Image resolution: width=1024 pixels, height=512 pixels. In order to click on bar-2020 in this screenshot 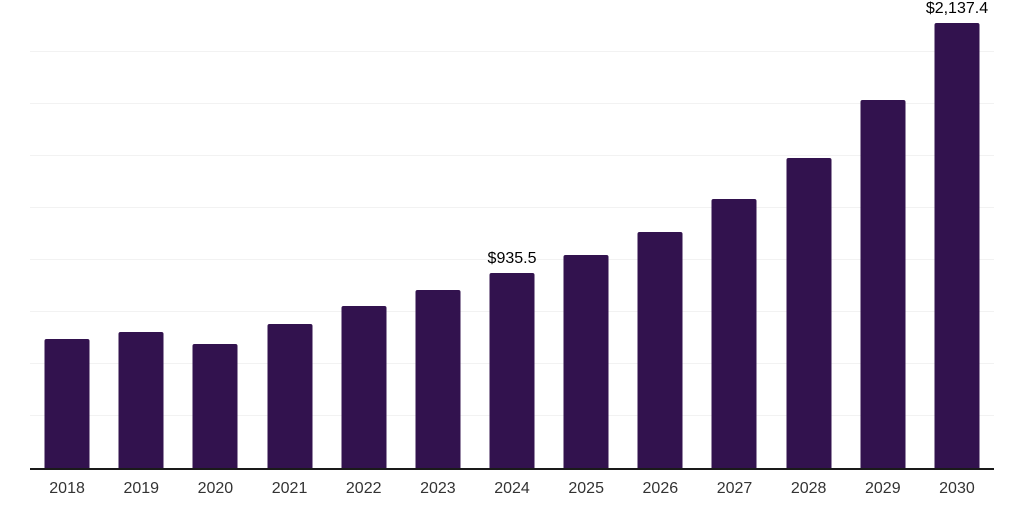, I will do `click(215, 406)`.